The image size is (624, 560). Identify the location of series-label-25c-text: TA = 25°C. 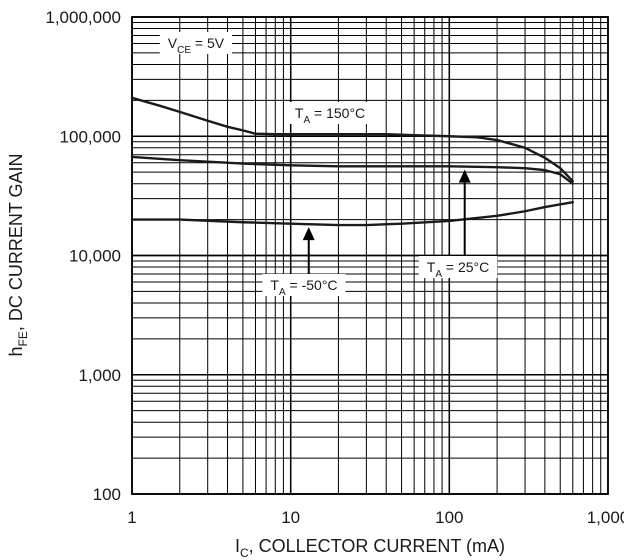
(458, 269).